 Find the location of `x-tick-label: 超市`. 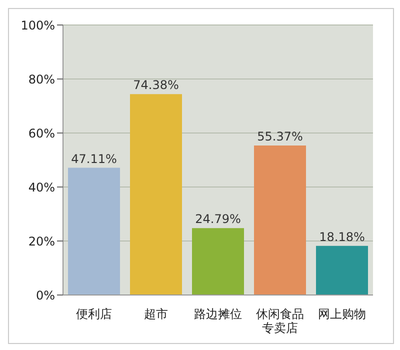

x-tick-label: 超市 is located at coordinates (156, 313).